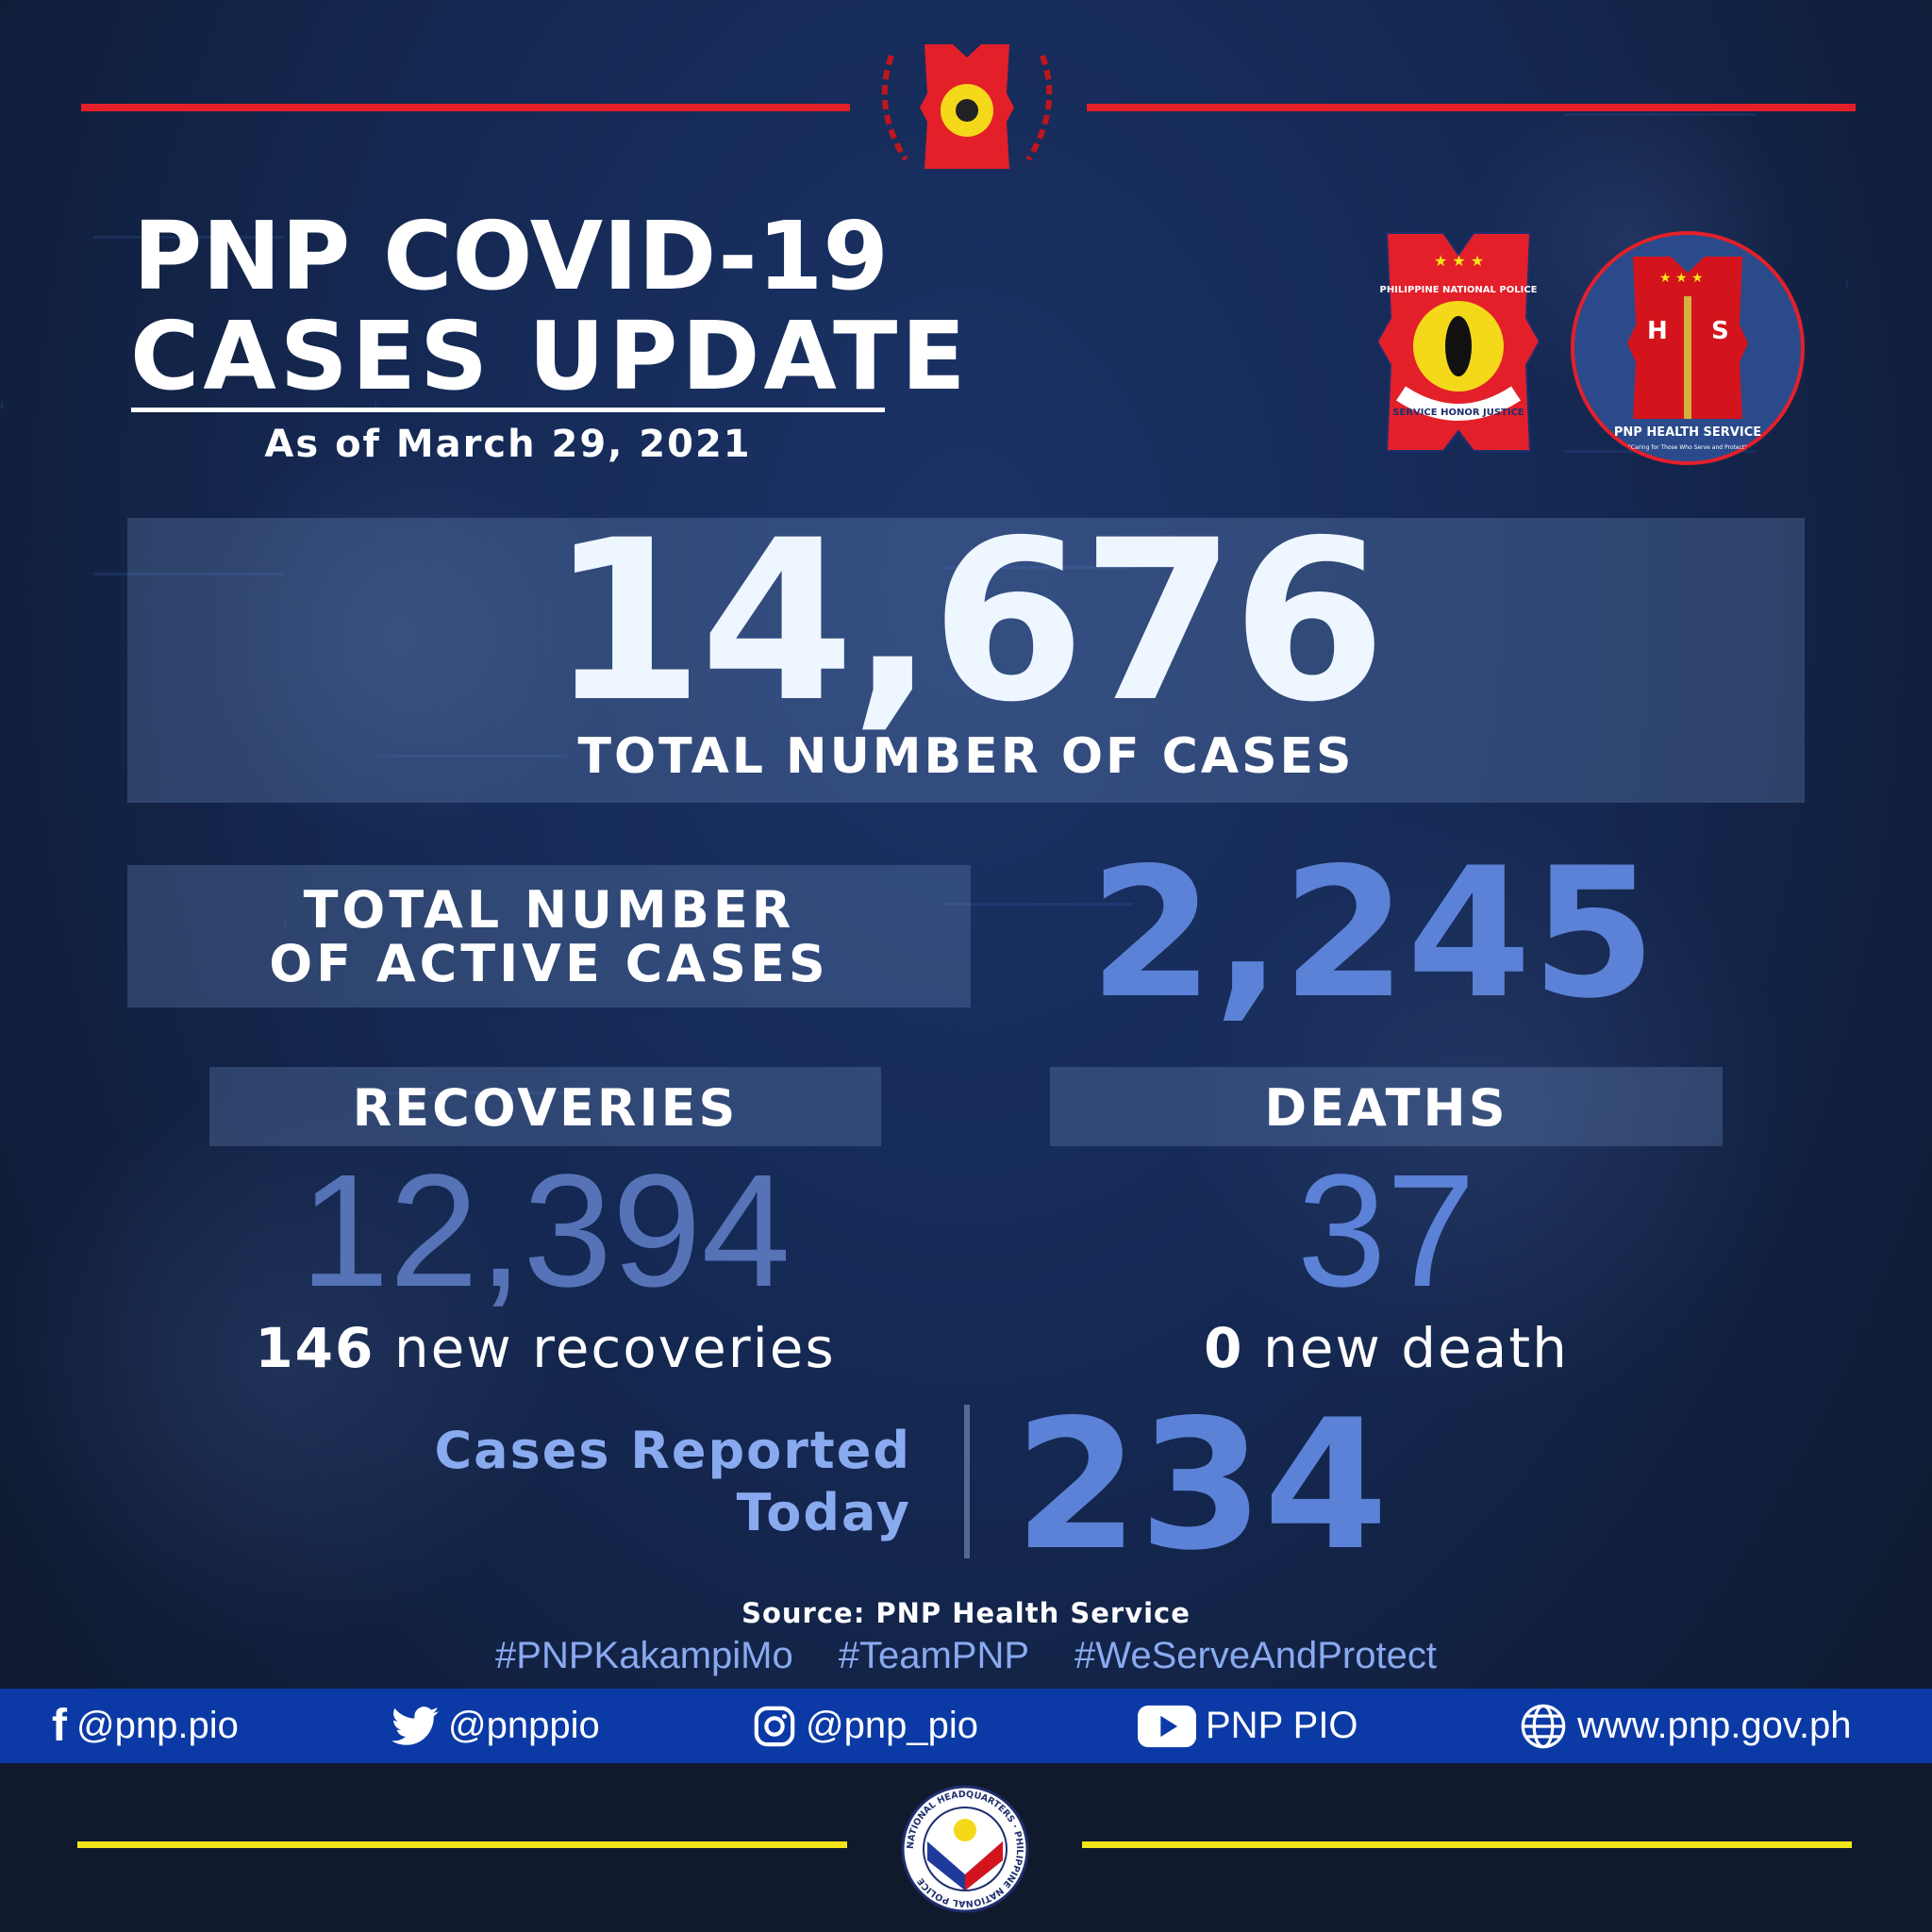 The width and height of the screenshot is (1932, 1932). Describe the element at coordinates (628, 1482) in the screenshot. I see `cases-today-label: Cases Reported Today` at that location.